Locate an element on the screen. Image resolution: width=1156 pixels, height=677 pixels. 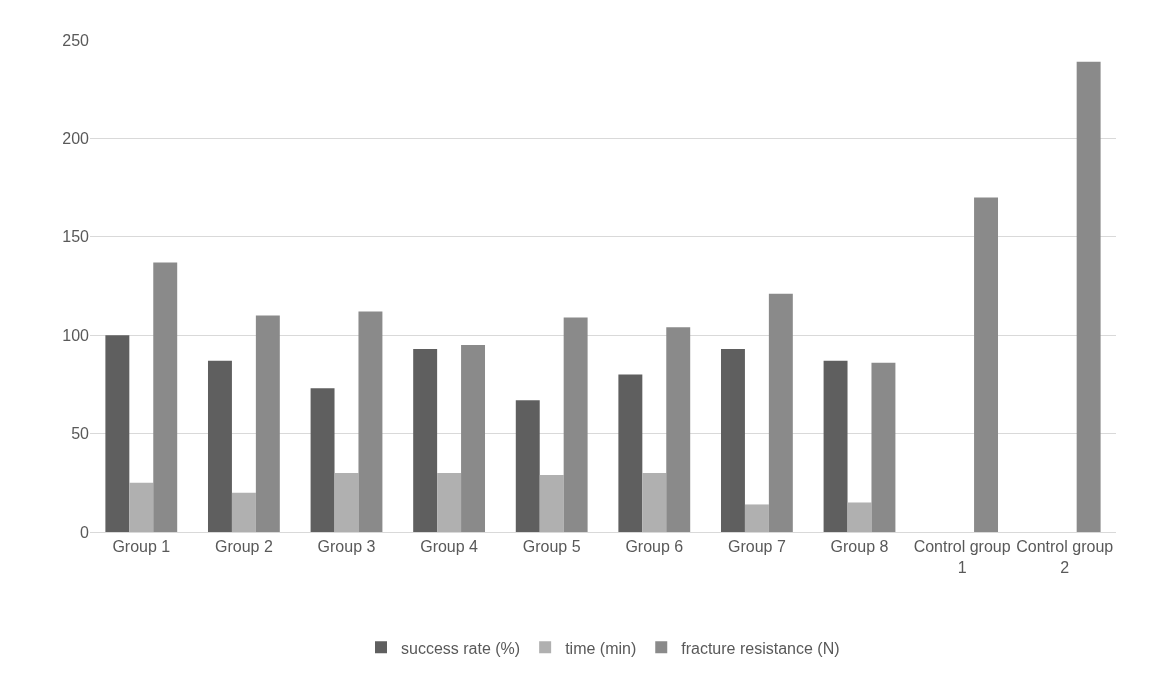
x-tick-label: Control group 1 is located at coordinates (962, 557).